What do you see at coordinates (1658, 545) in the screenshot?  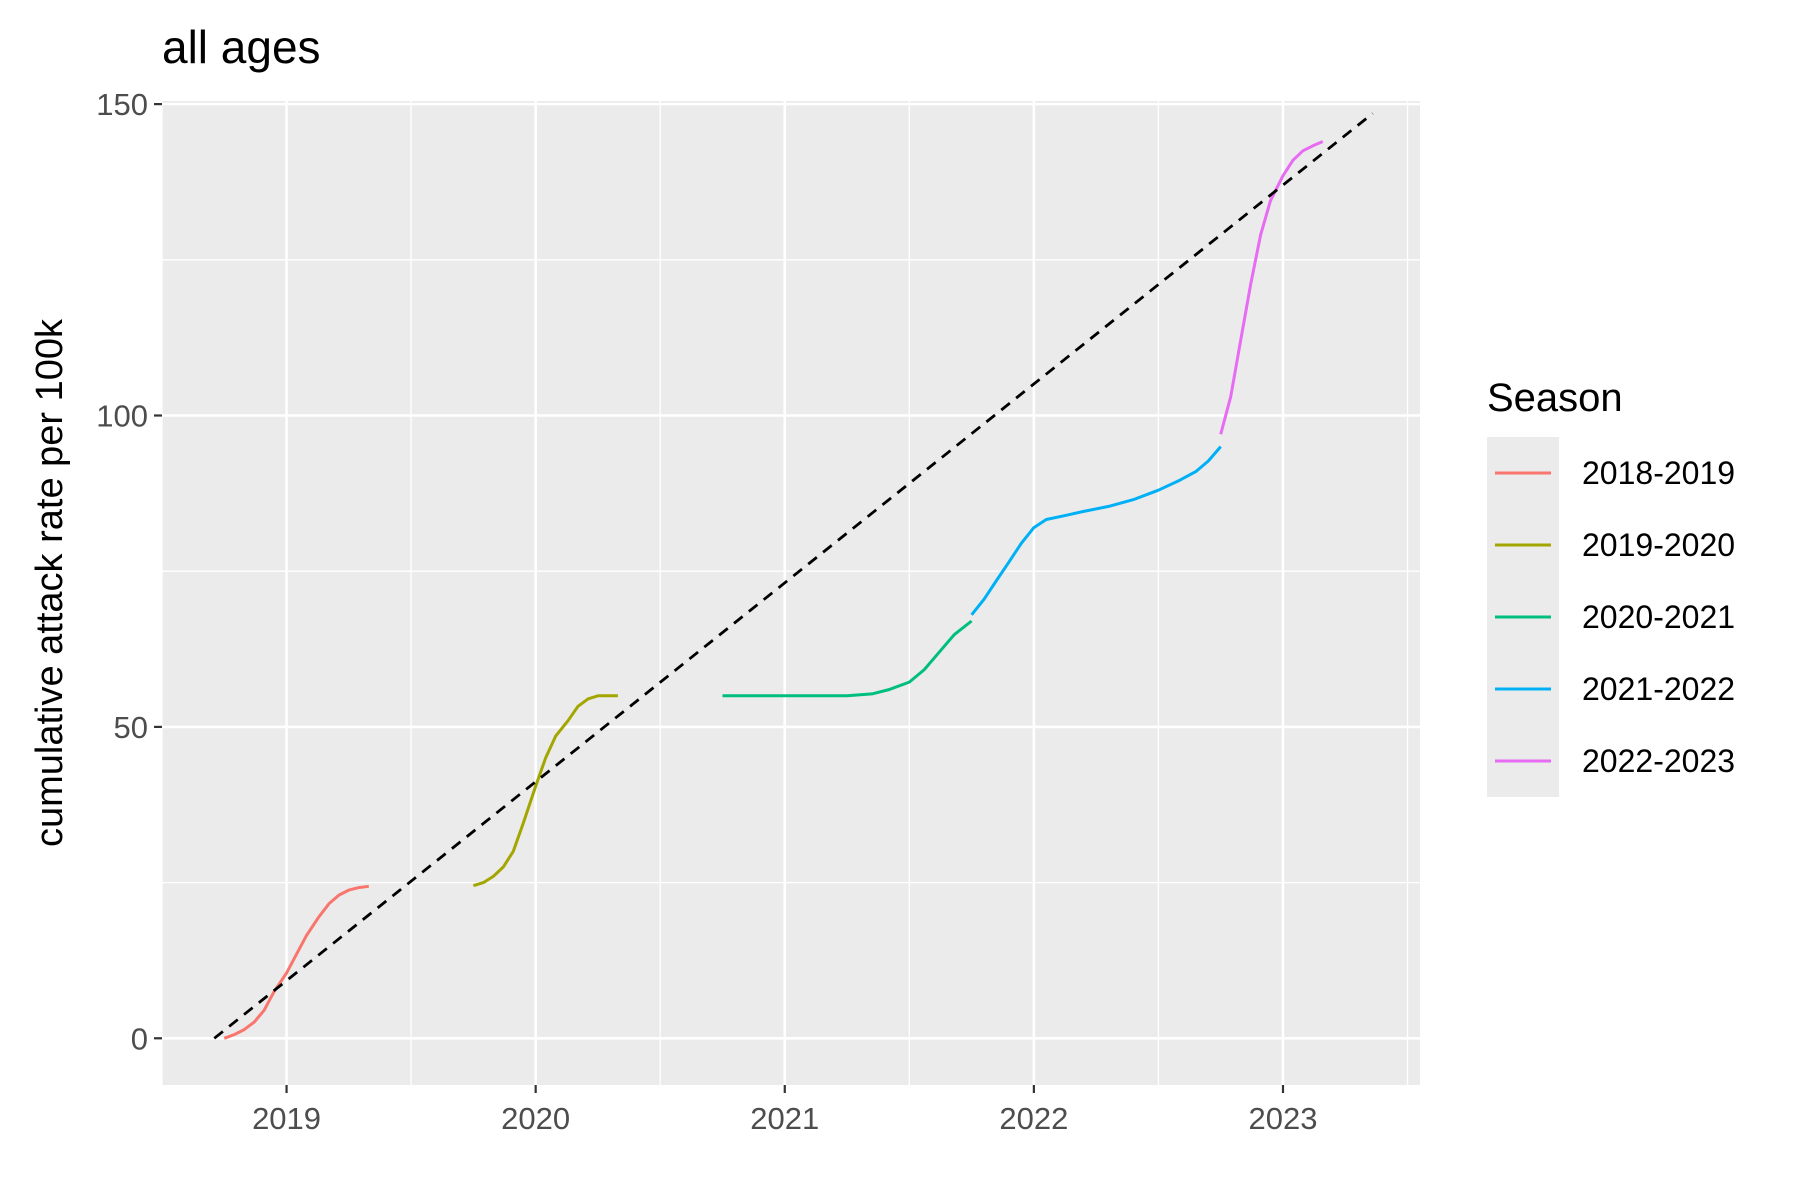 I see `legend-label: 2019-2020` at bounding box center [1658, 545].